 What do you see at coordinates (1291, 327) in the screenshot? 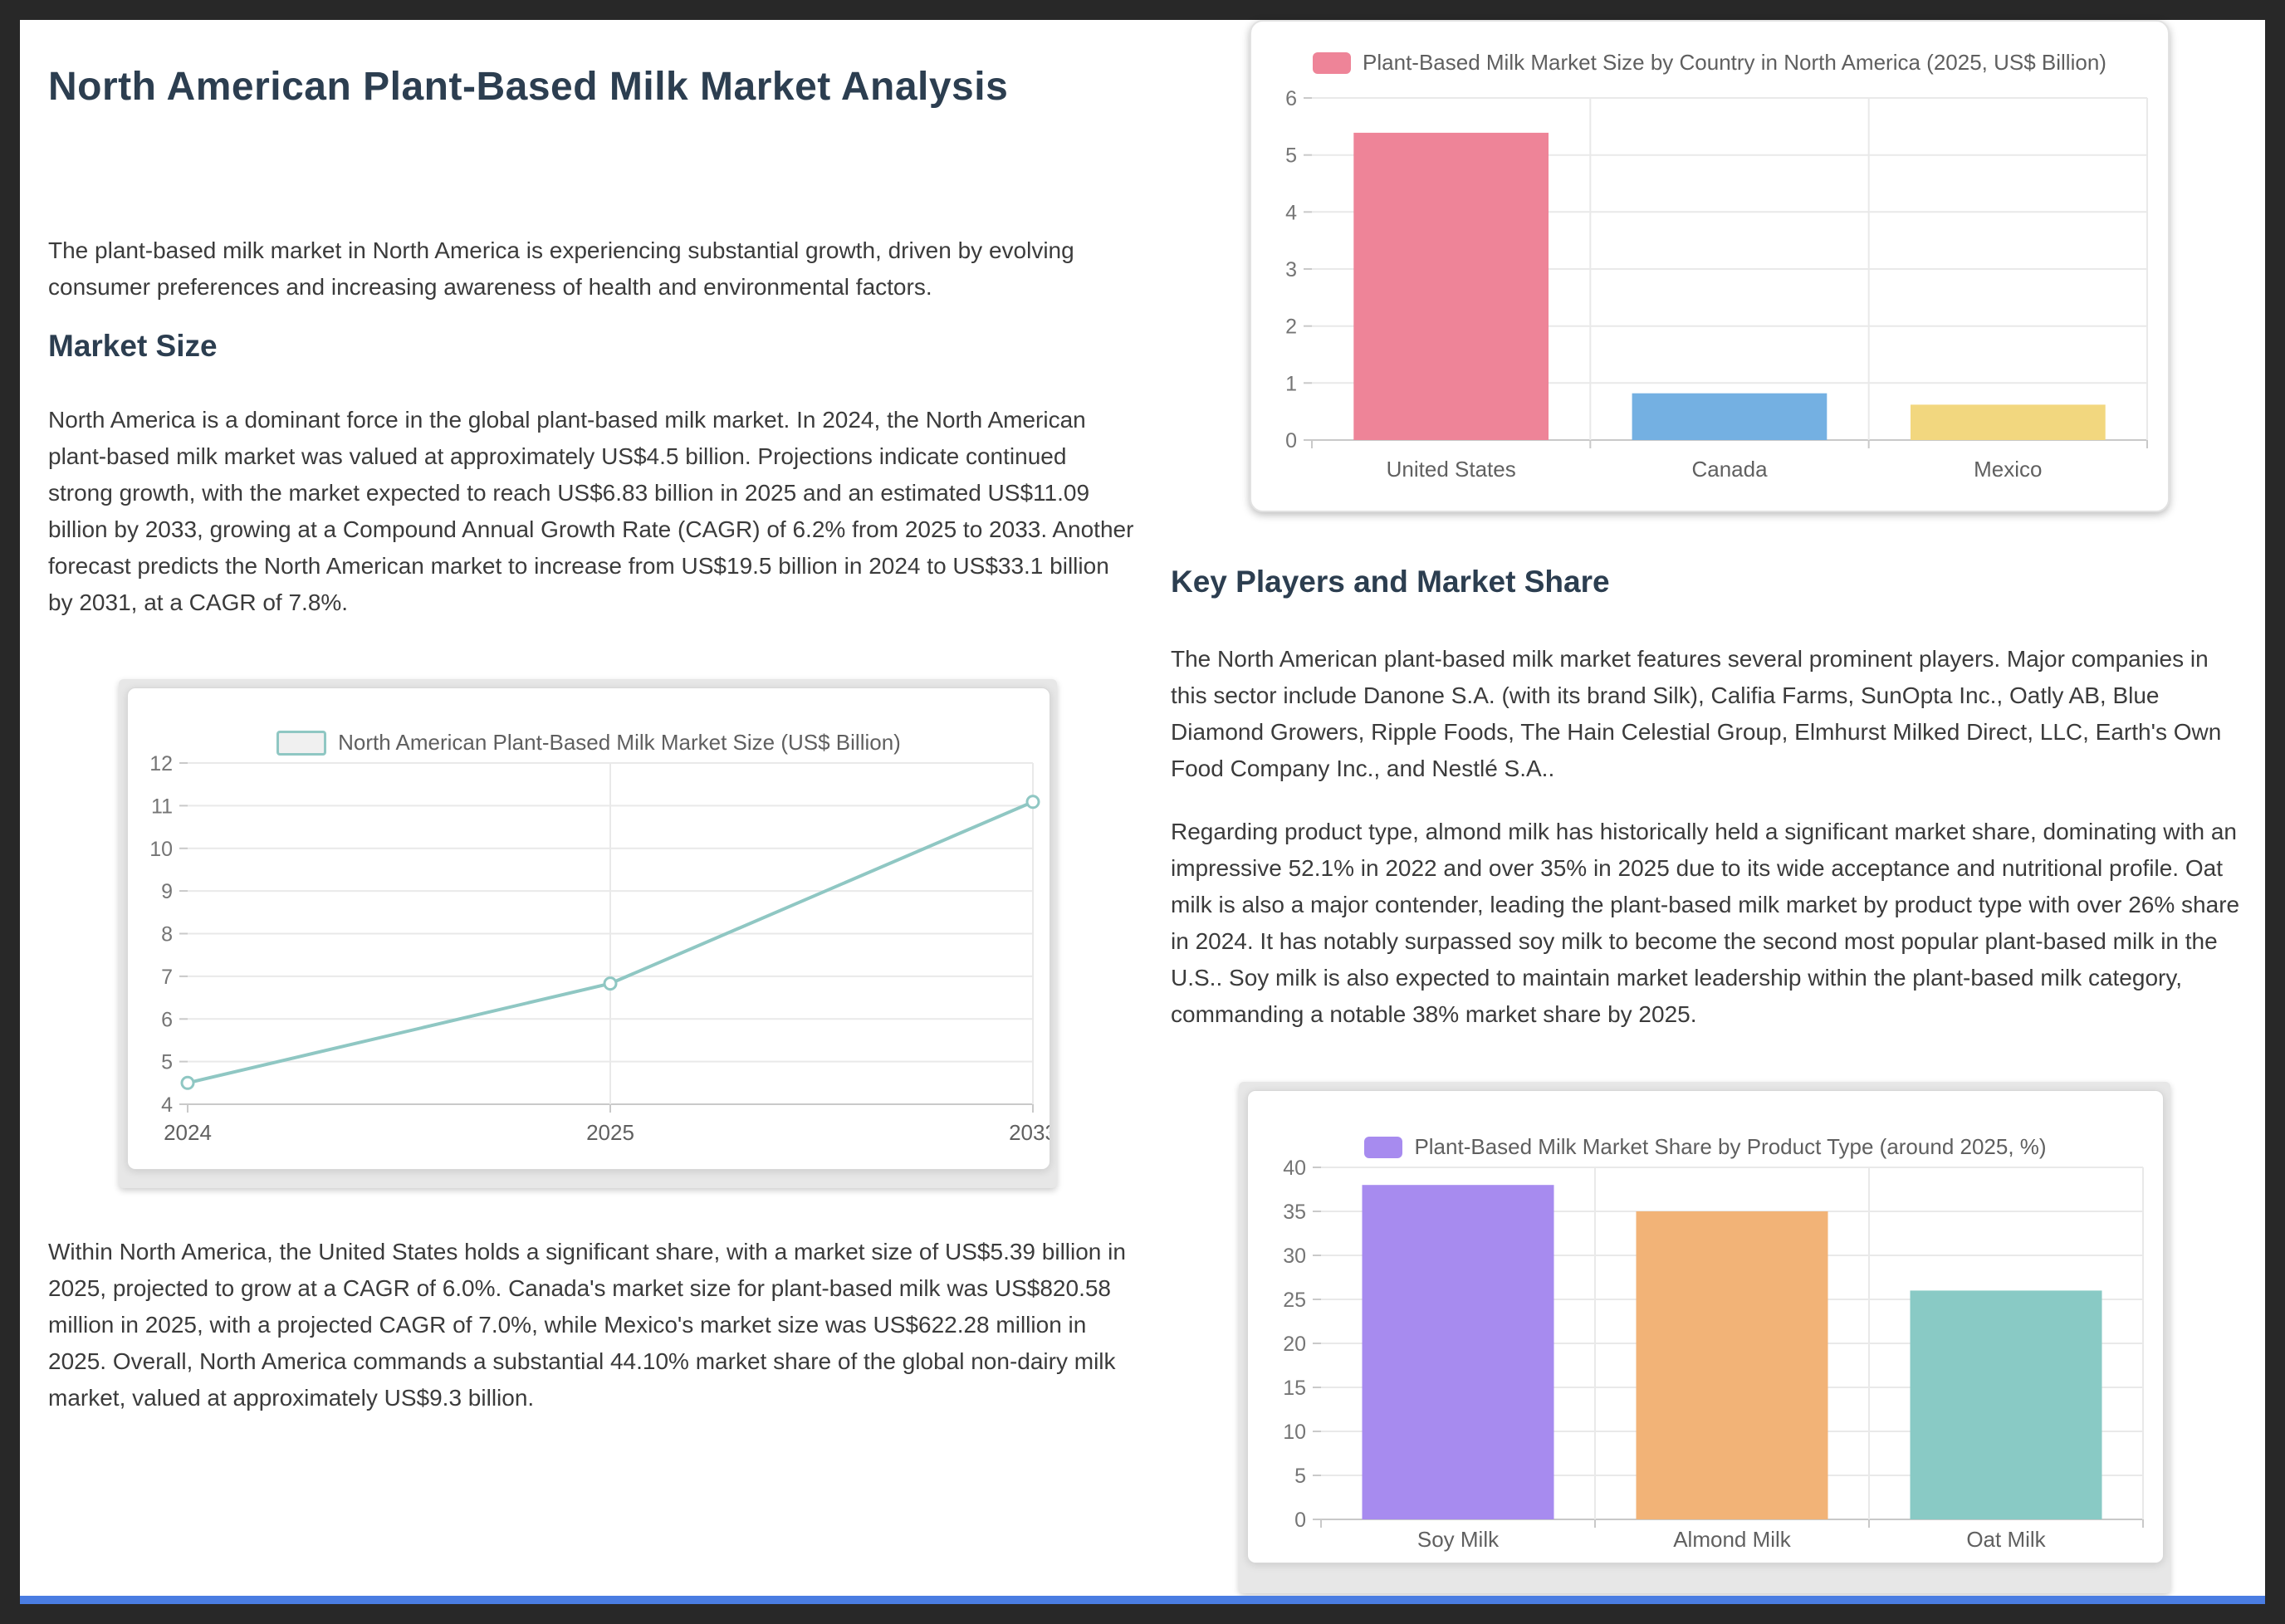
I see `svg-text: 2` at bounding box center [1291, 327].